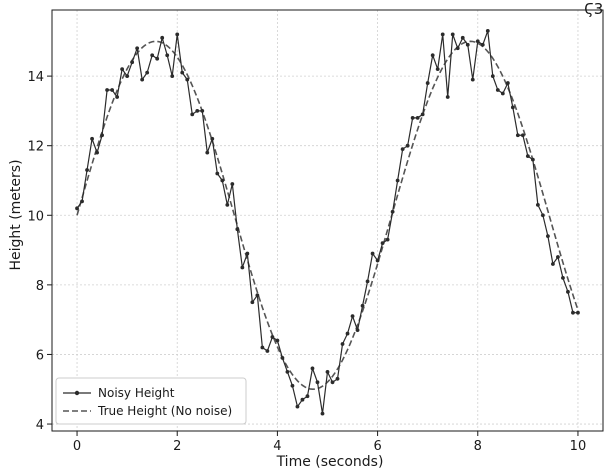  Describe the element at coordinates (16, 214) in the screenshot. I see `y-axis-label: Height (meters)` at that location.